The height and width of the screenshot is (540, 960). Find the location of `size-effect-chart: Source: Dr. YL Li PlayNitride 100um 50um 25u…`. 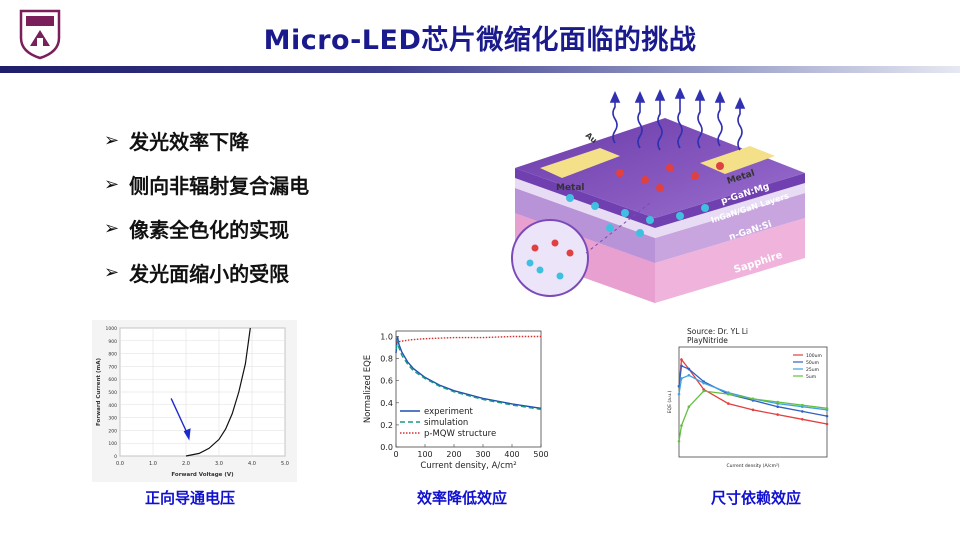

size-effect-chart: Source: Dr. YL Li PlayNitride 100um 50um 25u… is located at coordinates (750, 402).